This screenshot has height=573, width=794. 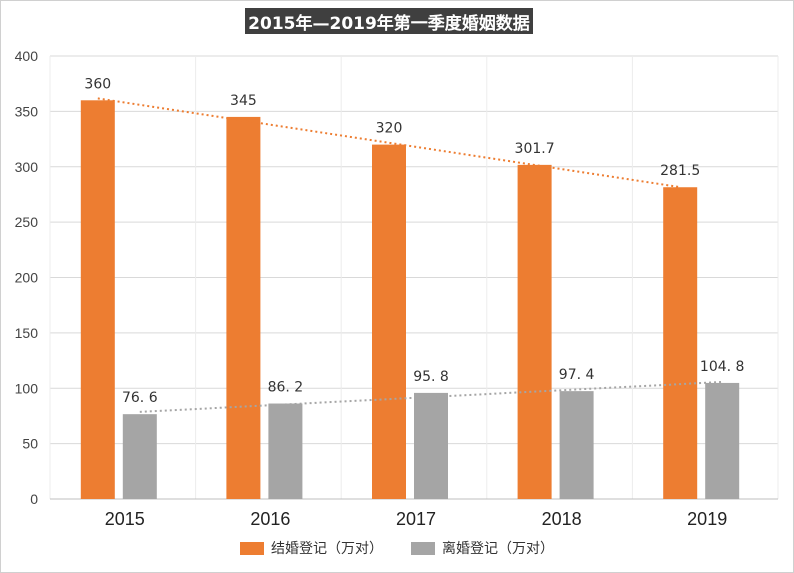 What do you see at coordinates (416, 519) in the screenshot?
I see `x-tick-label: 2017` at bounding box center [416, 519].